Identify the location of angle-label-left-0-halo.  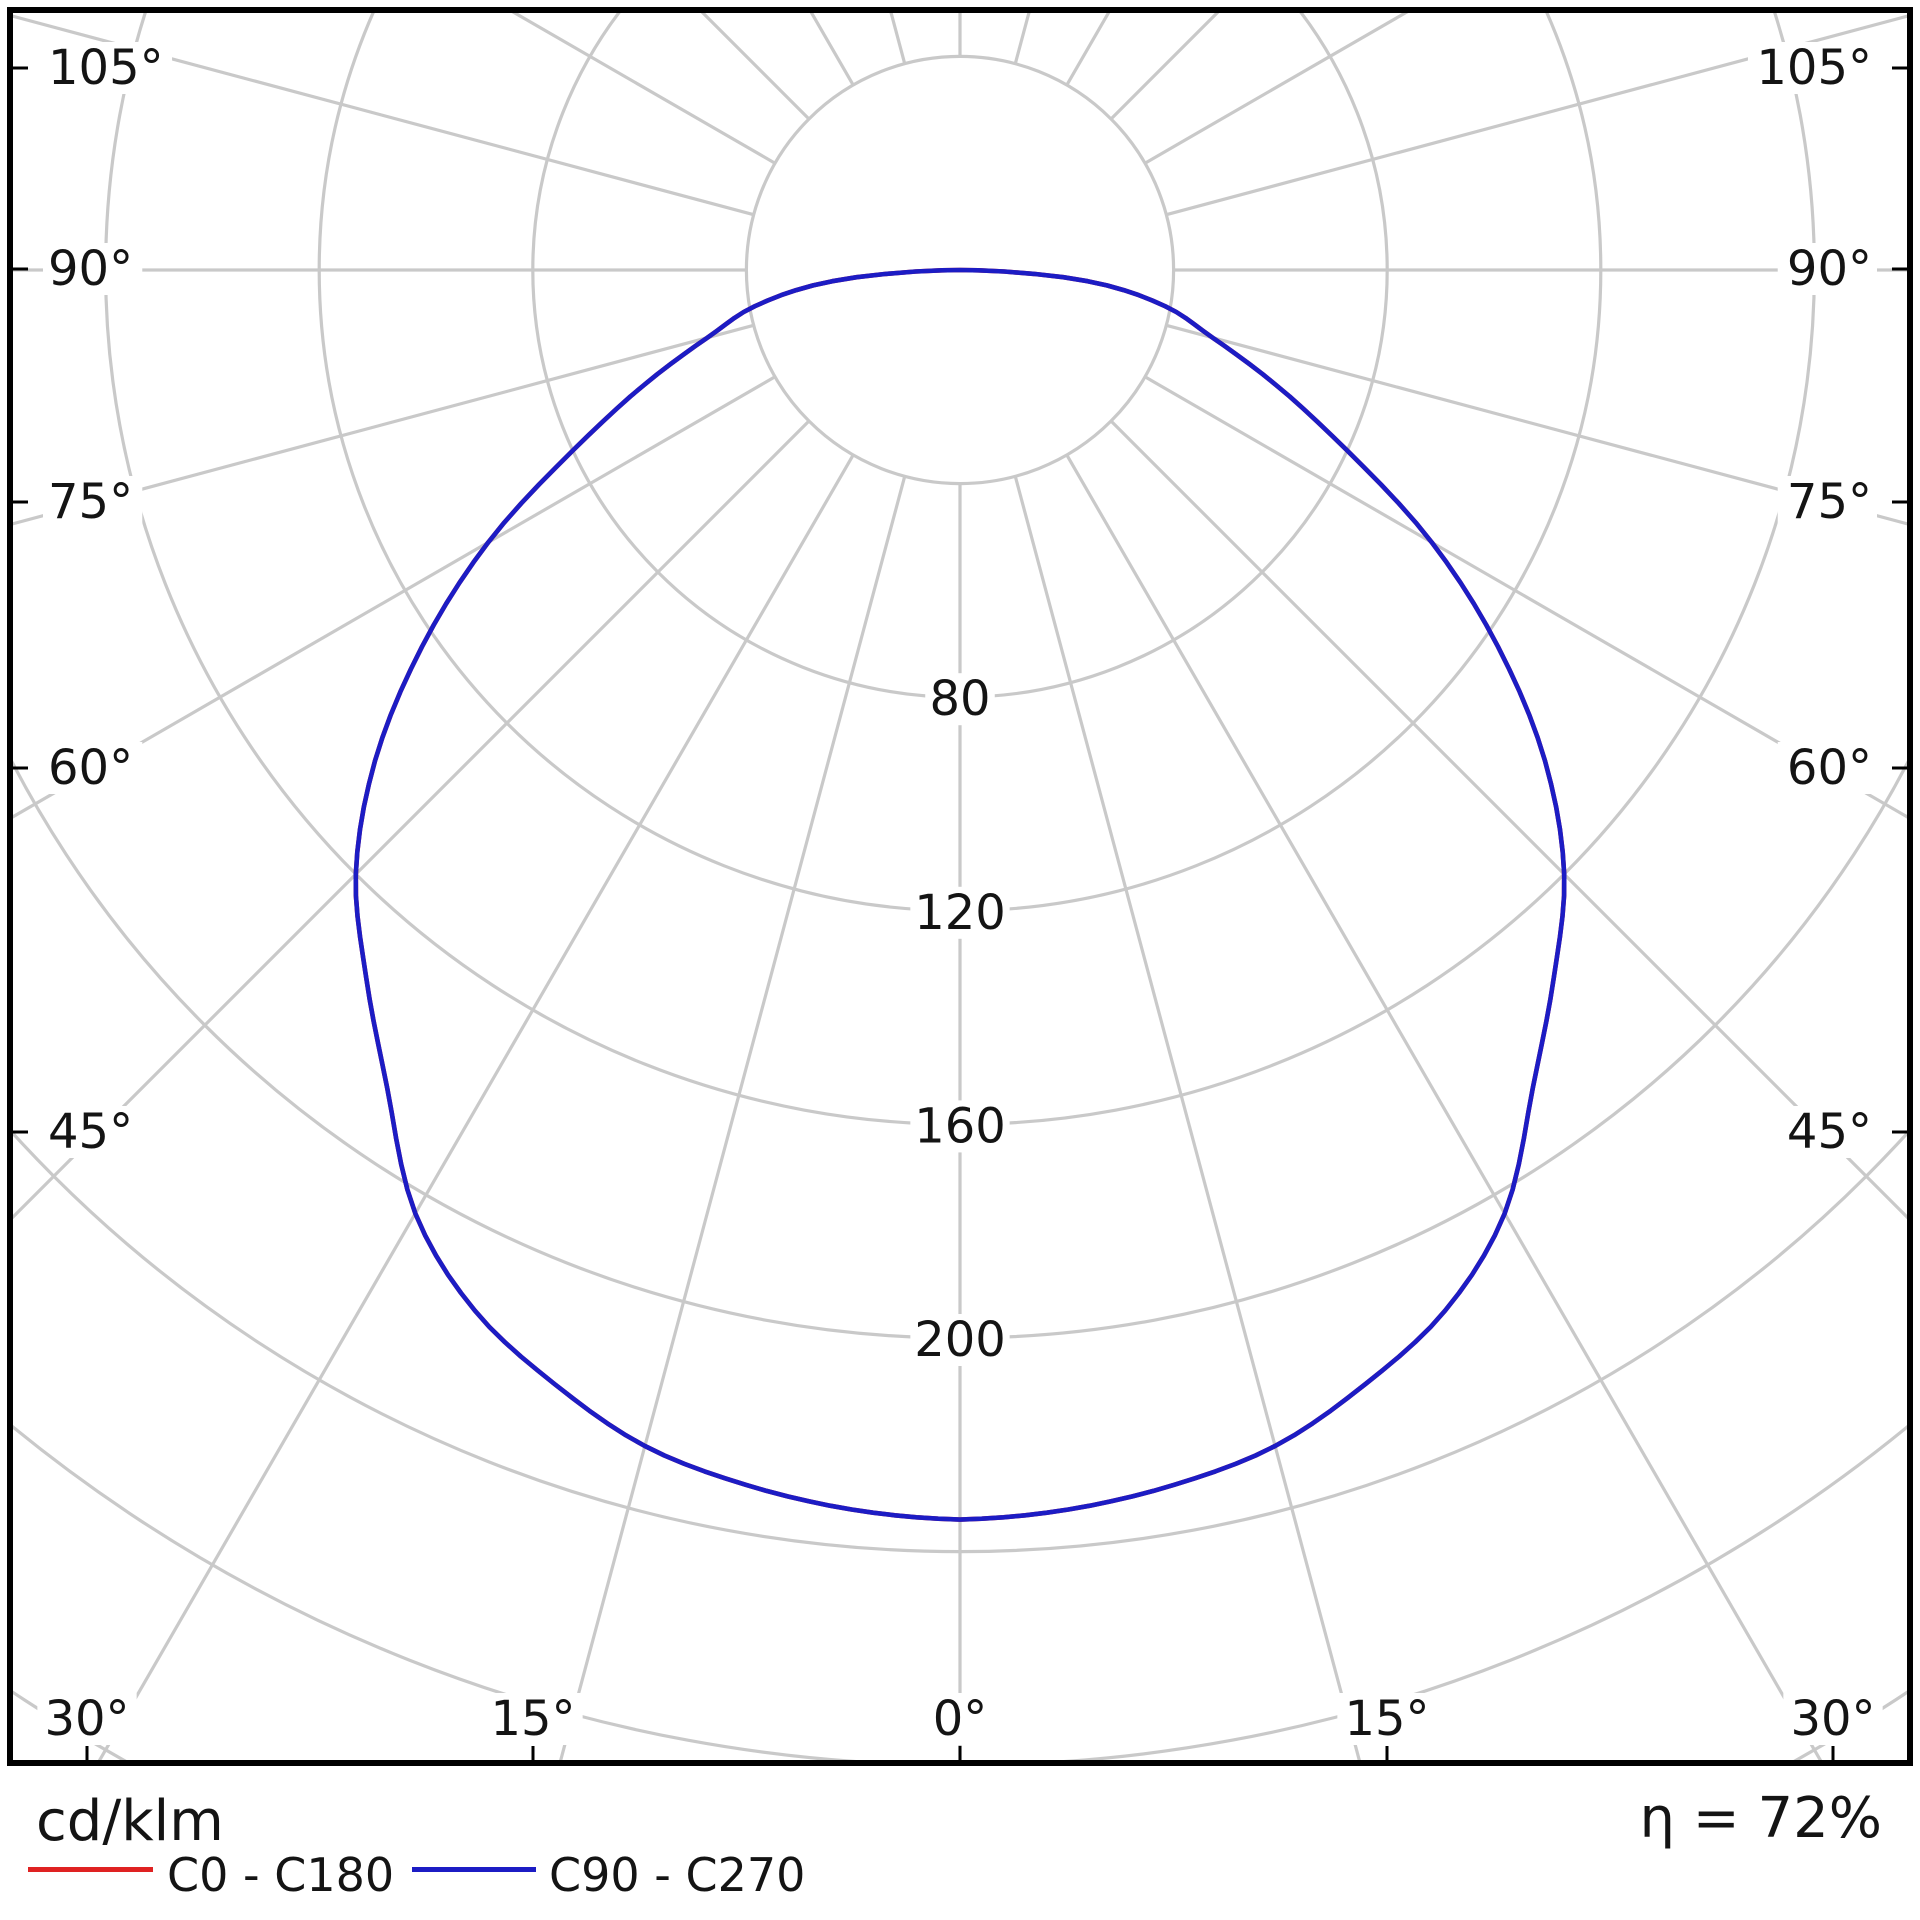
(108, 68).